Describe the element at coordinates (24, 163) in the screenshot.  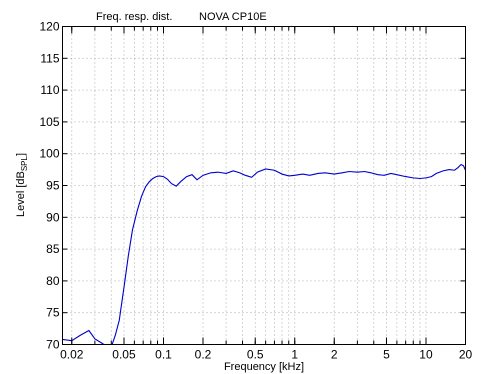
I see `y-axis-label-sub: SPL` at that location.